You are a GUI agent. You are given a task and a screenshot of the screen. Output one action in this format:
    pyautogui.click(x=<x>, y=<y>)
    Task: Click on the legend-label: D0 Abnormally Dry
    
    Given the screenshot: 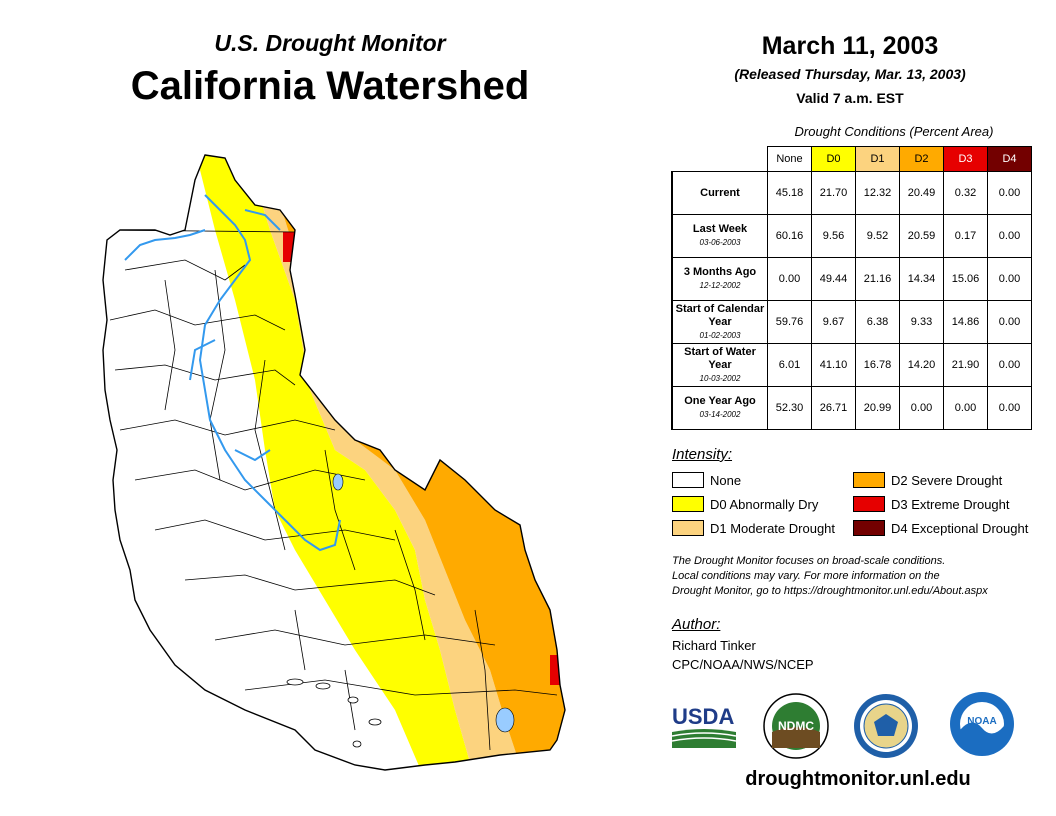 What is the action you would take?
    pyautogui.click(x=764, y=504)
    